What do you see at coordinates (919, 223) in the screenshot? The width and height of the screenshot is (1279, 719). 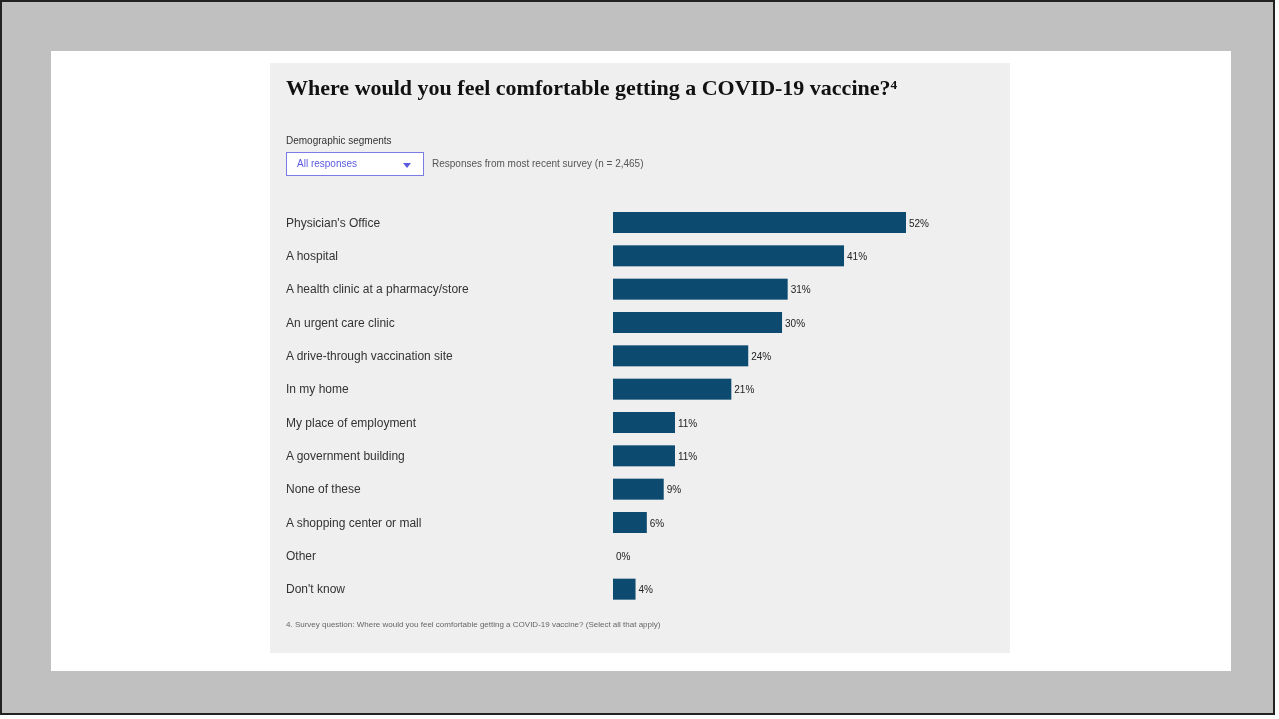 I see `data-label: 52%` at bounding box center [919, 223].